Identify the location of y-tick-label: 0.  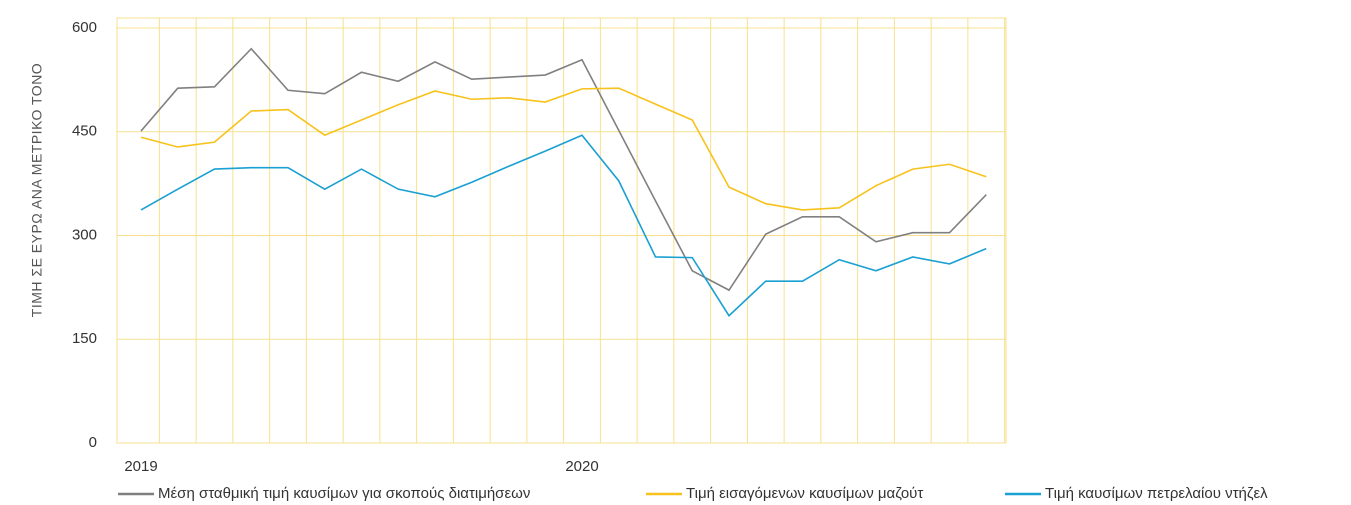
(93, 442).